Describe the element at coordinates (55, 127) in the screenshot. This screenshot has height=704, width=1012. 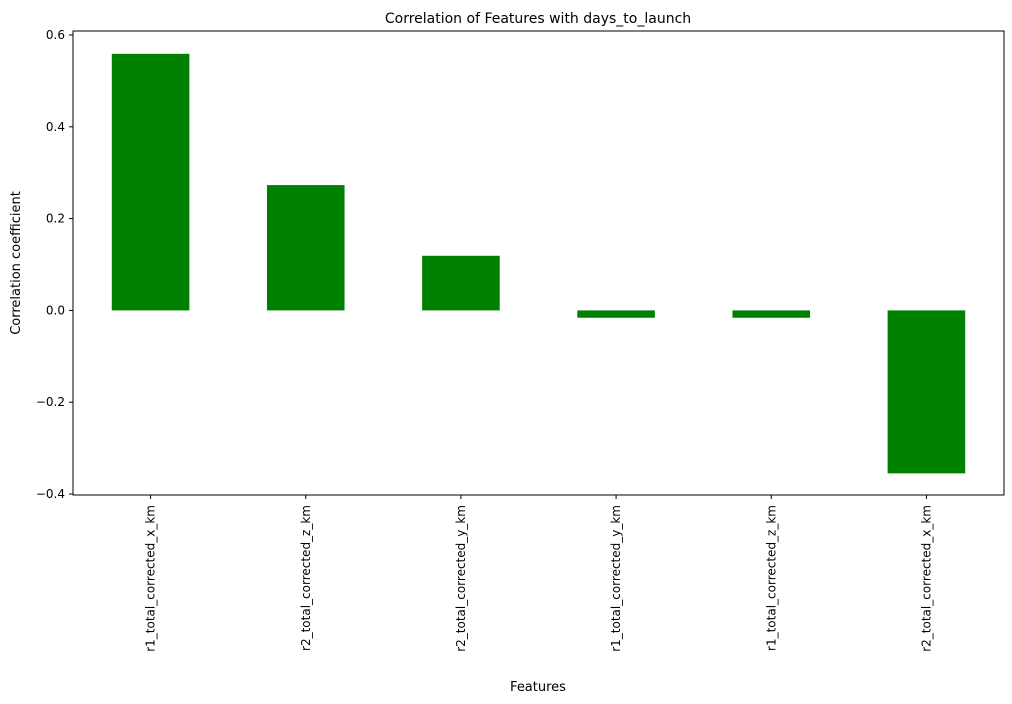
I see `y-tick-label: 0.4` at that location.